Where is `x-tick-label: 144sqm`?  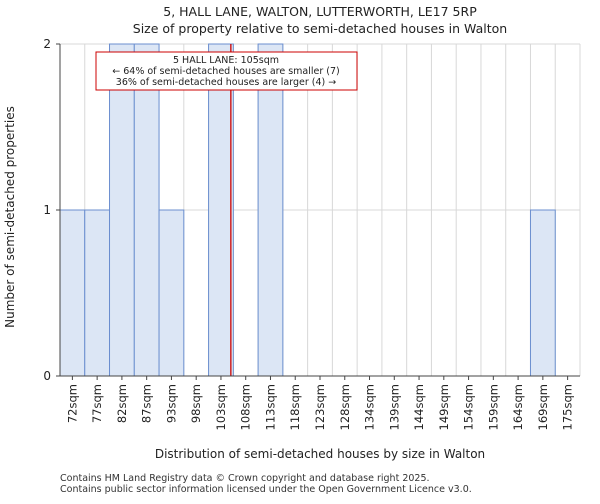 x-tick-label: 144sqm is located at coordinates (419, 407).